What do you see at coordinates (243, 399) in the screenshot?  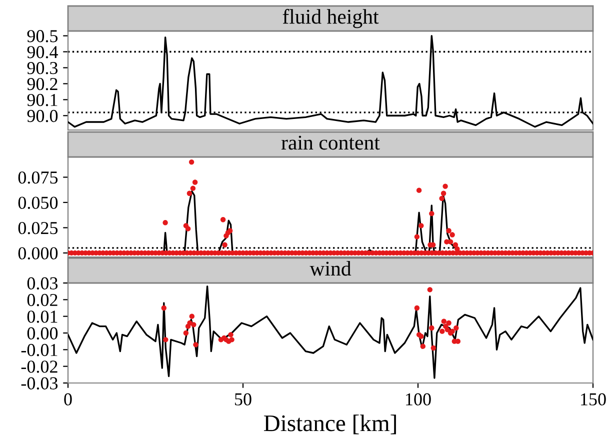 I see `x-tick-label: 50` at bounding box center [243, 399].